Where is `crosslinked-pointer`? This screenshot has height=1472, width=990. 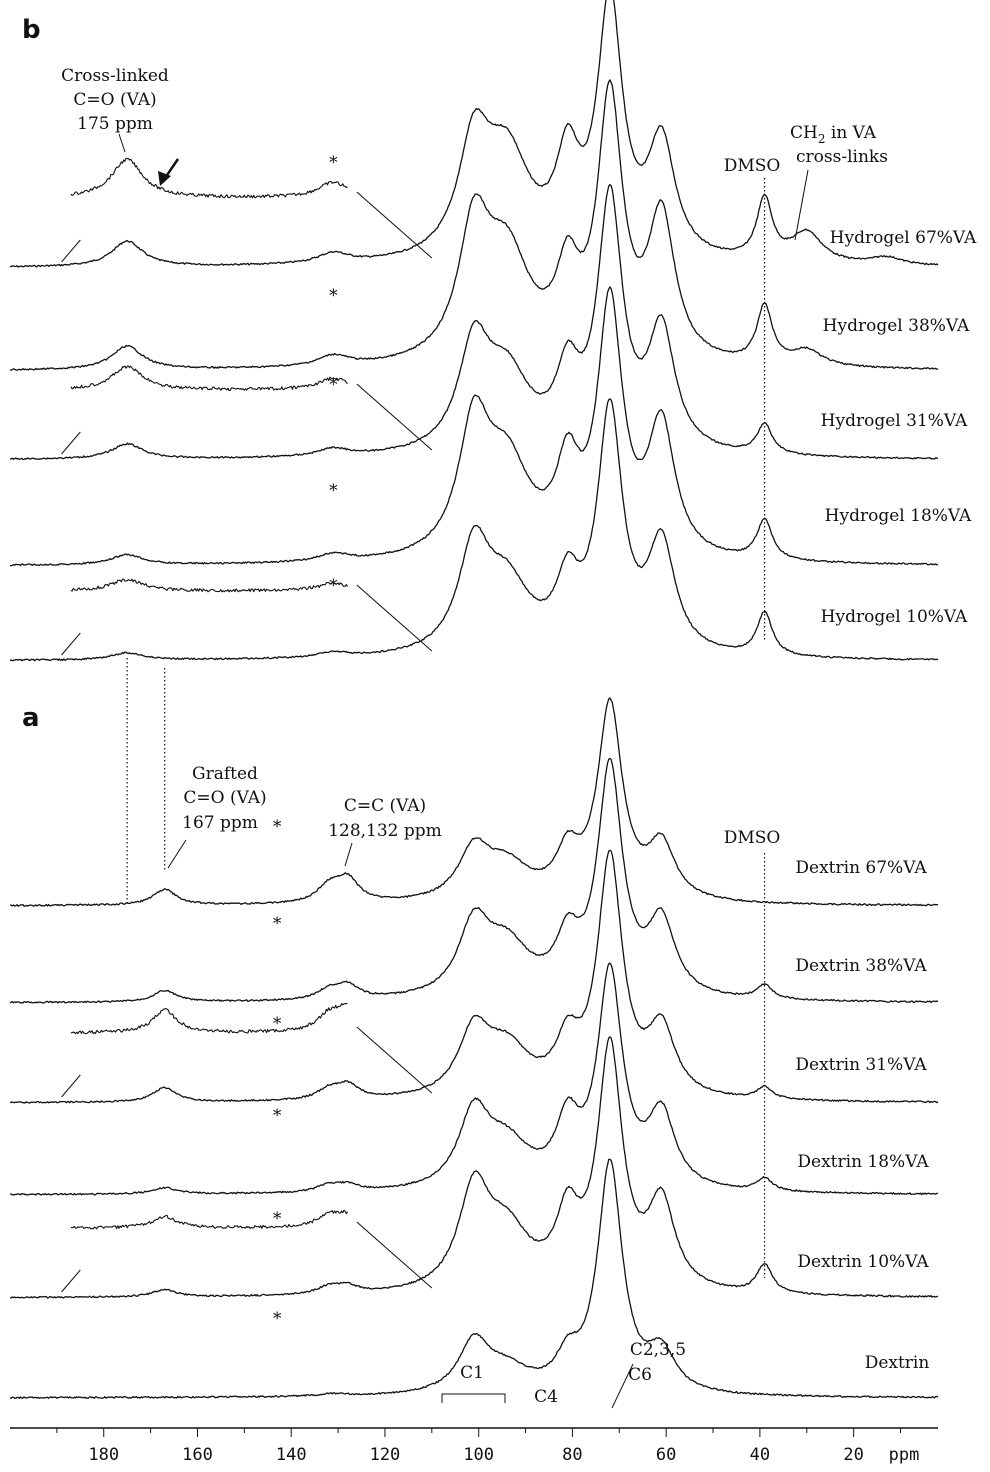
crosslinked-pointer is located at coordinates (122, 143).